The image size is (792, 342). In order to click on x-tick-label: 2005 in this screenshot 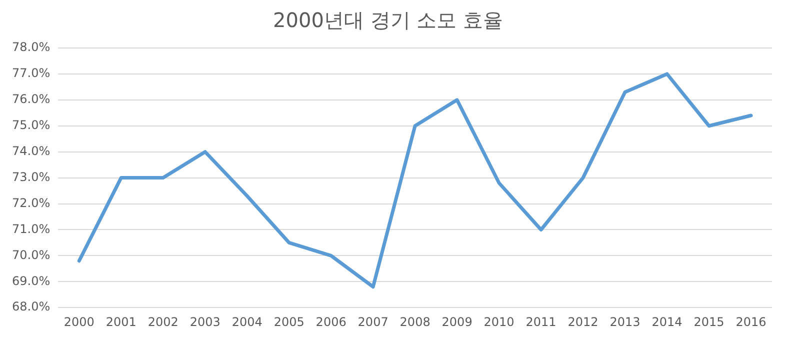, I will do `click(289, 321)`.